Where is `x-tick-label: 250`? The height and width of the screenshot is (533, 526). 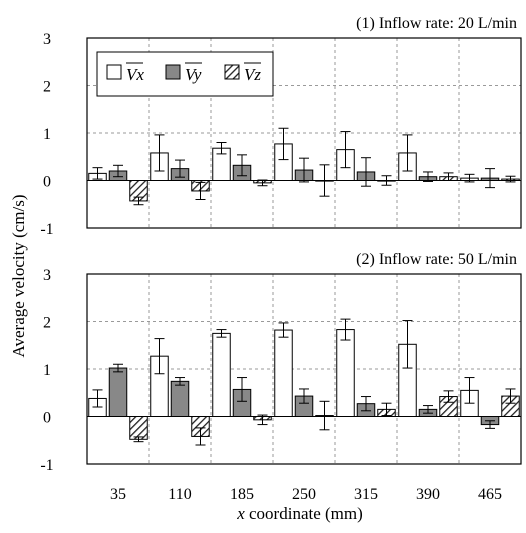
x-tick-label: 250 is located at coordinates (304, 494).